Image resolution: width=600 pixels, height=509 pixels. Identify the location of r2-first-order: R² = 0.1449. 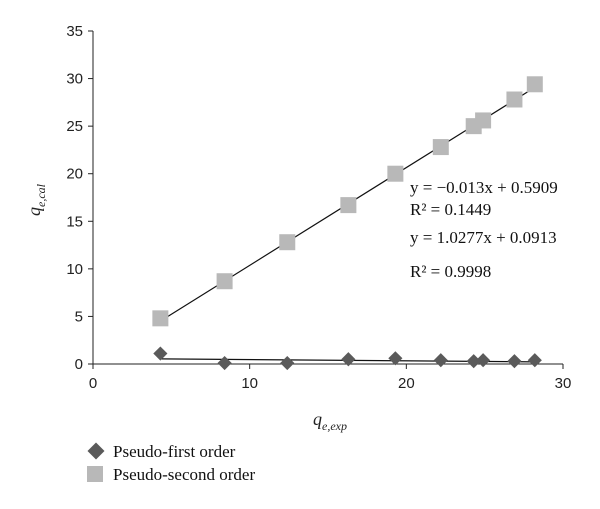
(450, 209).